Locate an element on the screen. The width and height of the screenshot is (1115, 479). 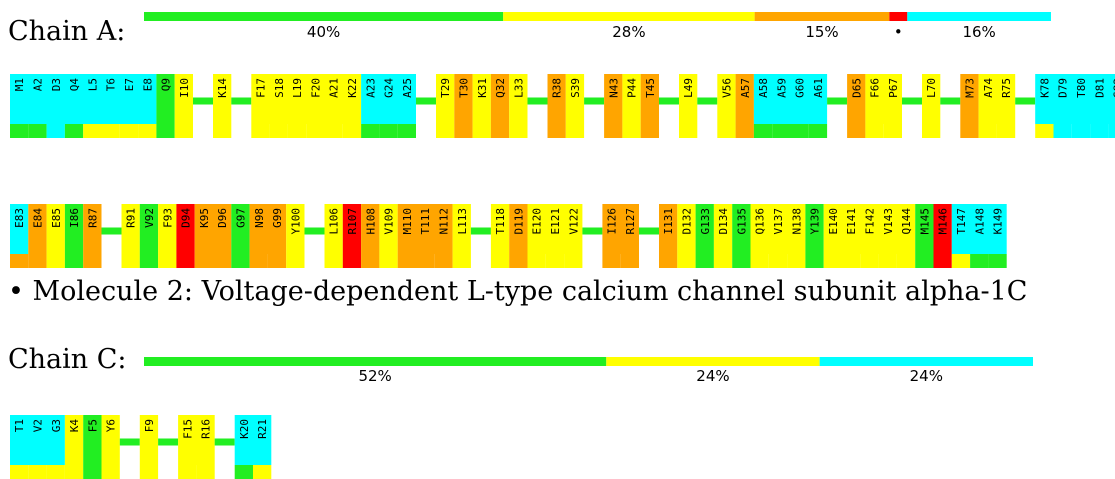
residue-label: H108 is located at coordinates (370, 221).